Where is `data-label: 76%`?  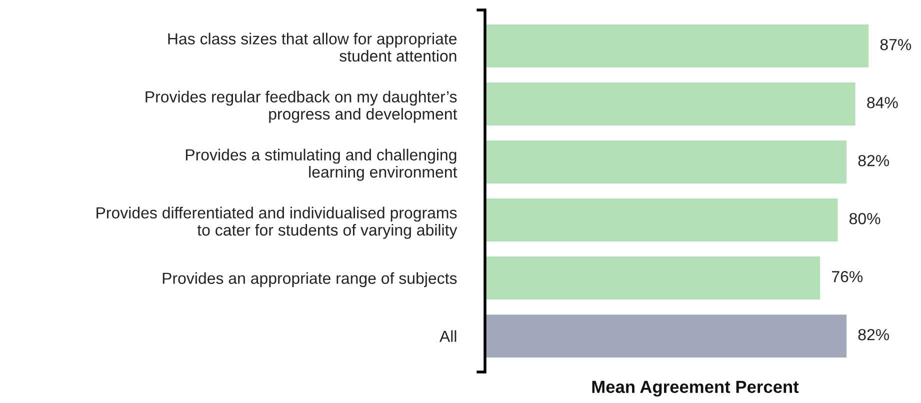 data-label: 76% is located at coordinates (847, 276).